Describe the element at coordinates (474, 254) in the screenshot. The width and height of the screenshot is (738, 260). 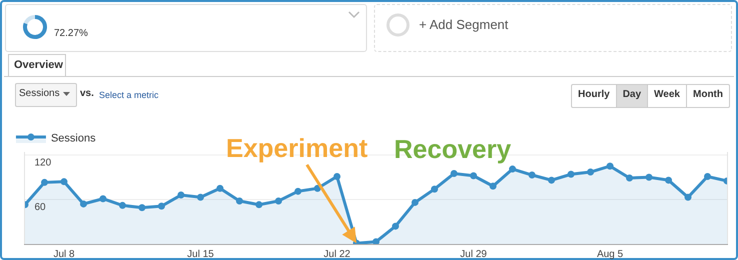
I see `x-tick-label: Jul 29` at that location.